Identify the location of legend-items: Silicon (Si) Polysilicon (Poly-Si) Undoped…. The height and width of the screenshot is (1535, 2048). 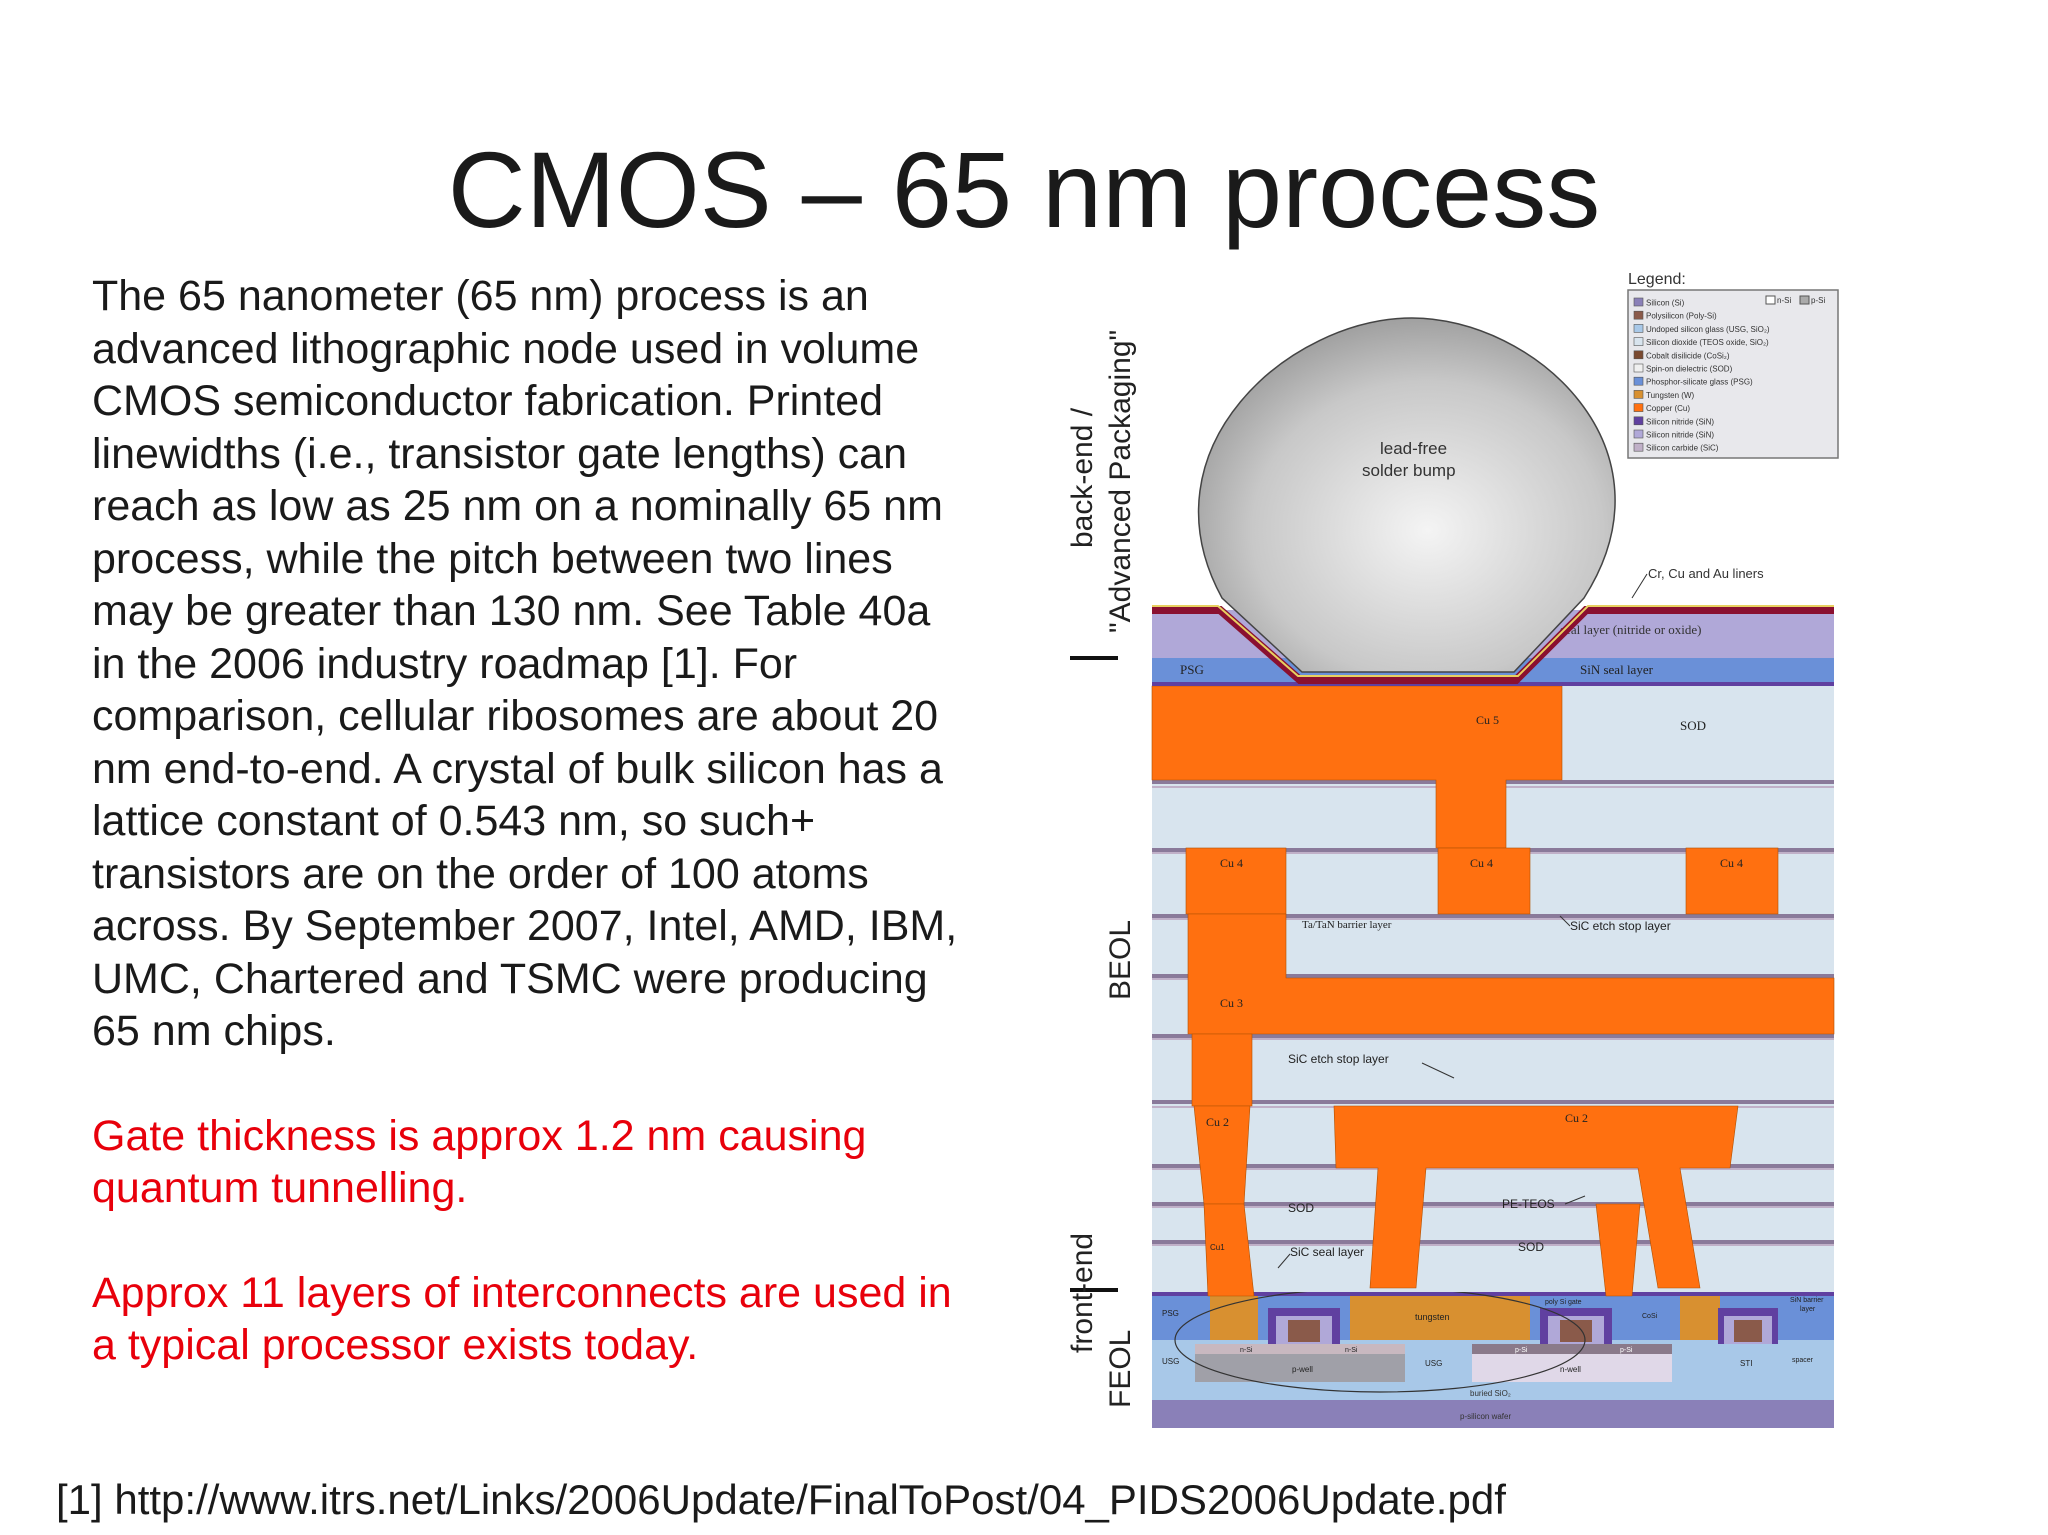
(1701, 375).